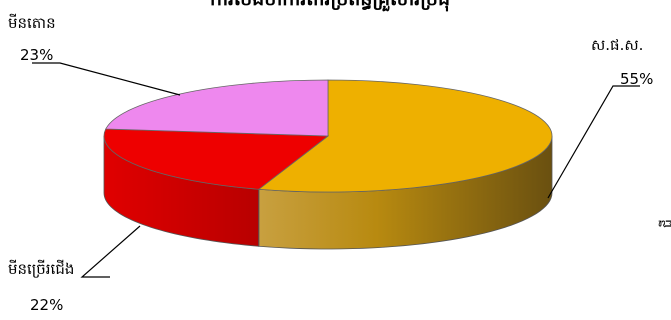 The width and height of the screenshot is (671, 320). I want to click on slice-value-gold: 55%, so click(637, 79).